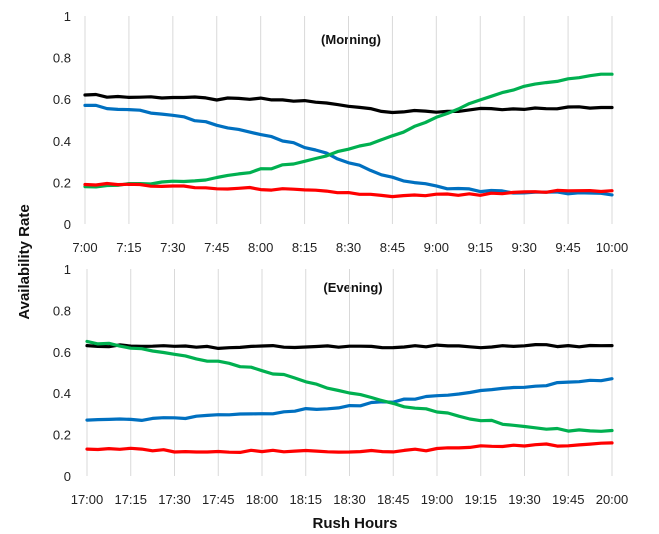 This screenshot has width=659, height=534. I want to click on morning-x-tick-label: 7:00, so click(84, 247).